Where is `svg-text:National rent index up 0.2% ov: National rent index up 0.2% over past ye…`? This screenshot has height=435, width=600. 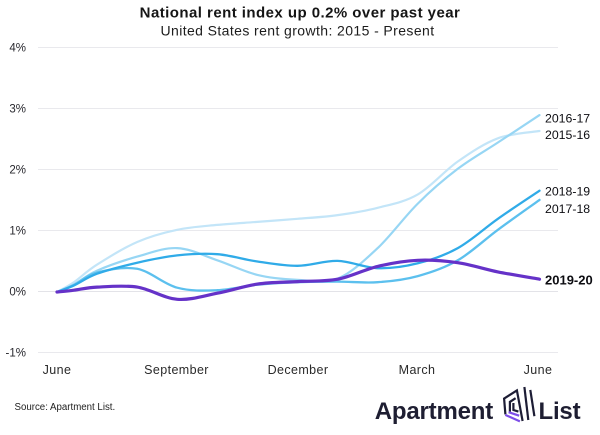
svg-text:National rent index up 0.2% ov: National rent index up 0.2% over past ye… is located at coordinates (300, 13).